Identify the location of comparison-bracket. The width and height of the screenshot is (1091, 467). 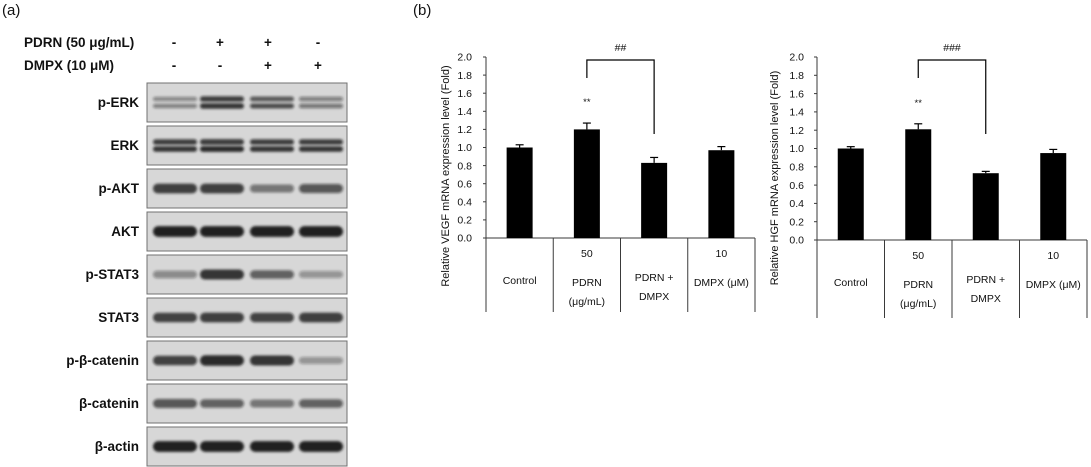
(952, 96).